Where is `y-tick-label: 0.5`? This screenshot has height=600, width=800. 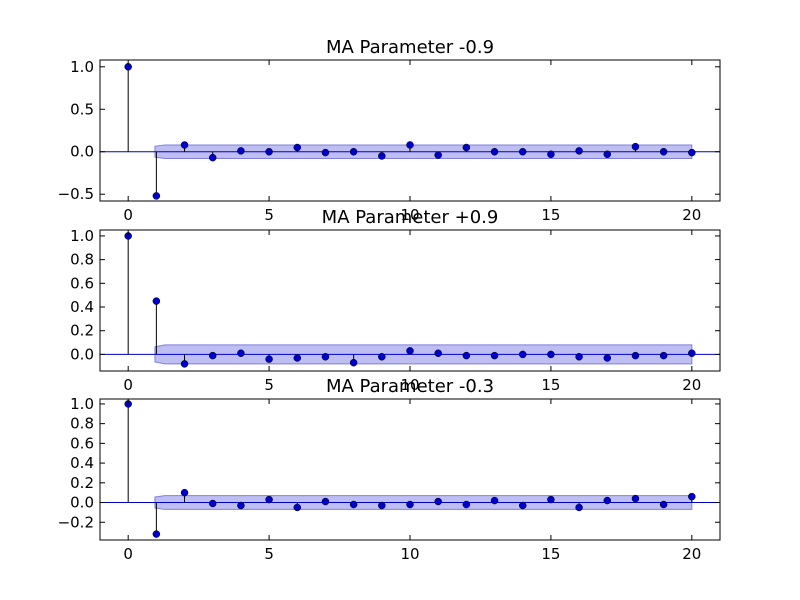 y-tick-label: 0.5 is located at coordinates (82, 109).